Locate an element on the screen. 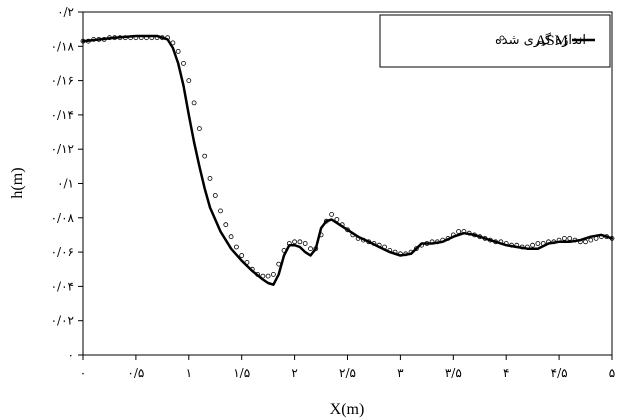 This screenshot has height=420, width=623. legend: ASM اندازه گیری شده is located at coordinates (495, 41).